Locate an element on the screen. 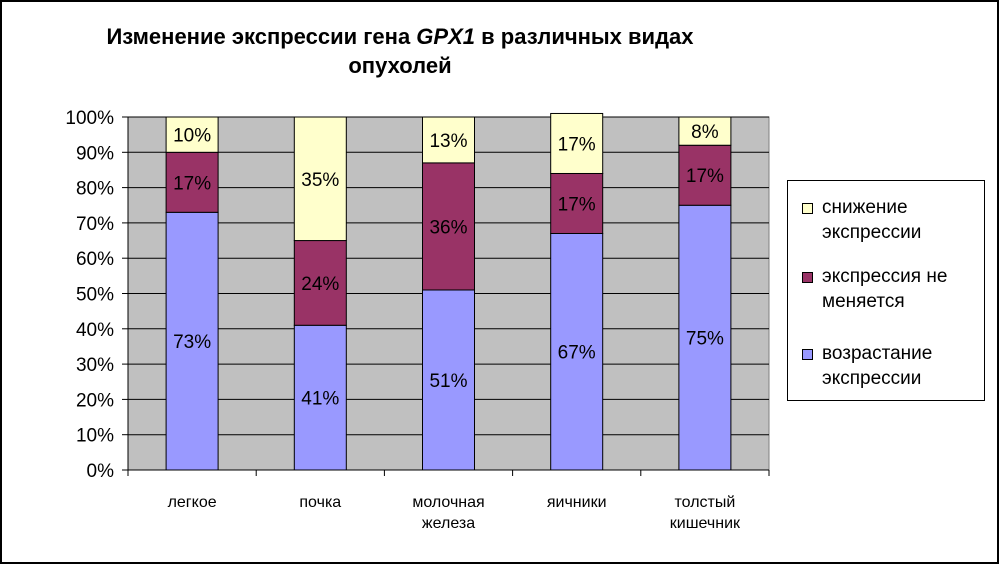  data-label: 75% is located at coordinates (705, 339).